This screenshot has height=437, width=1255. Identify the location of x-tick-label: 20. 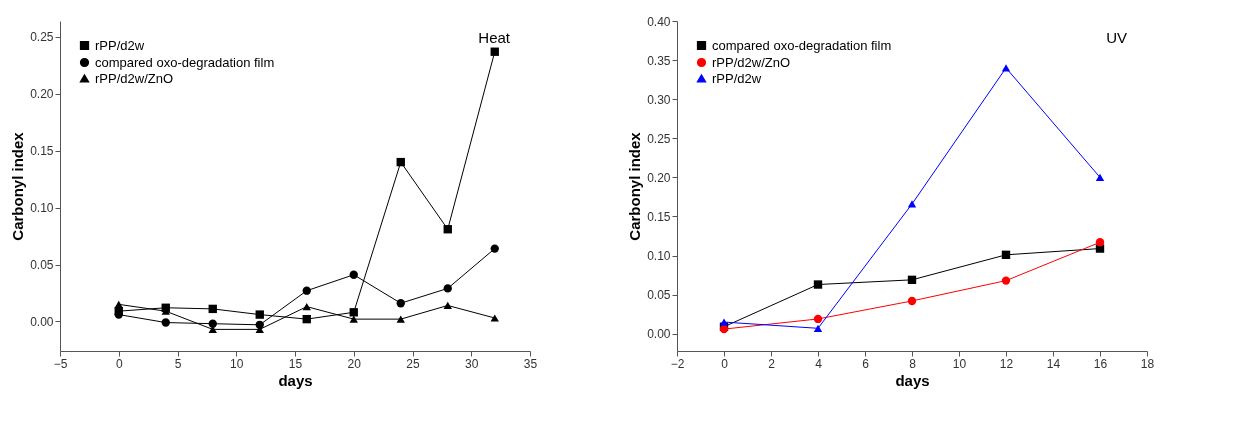
(354, 363).